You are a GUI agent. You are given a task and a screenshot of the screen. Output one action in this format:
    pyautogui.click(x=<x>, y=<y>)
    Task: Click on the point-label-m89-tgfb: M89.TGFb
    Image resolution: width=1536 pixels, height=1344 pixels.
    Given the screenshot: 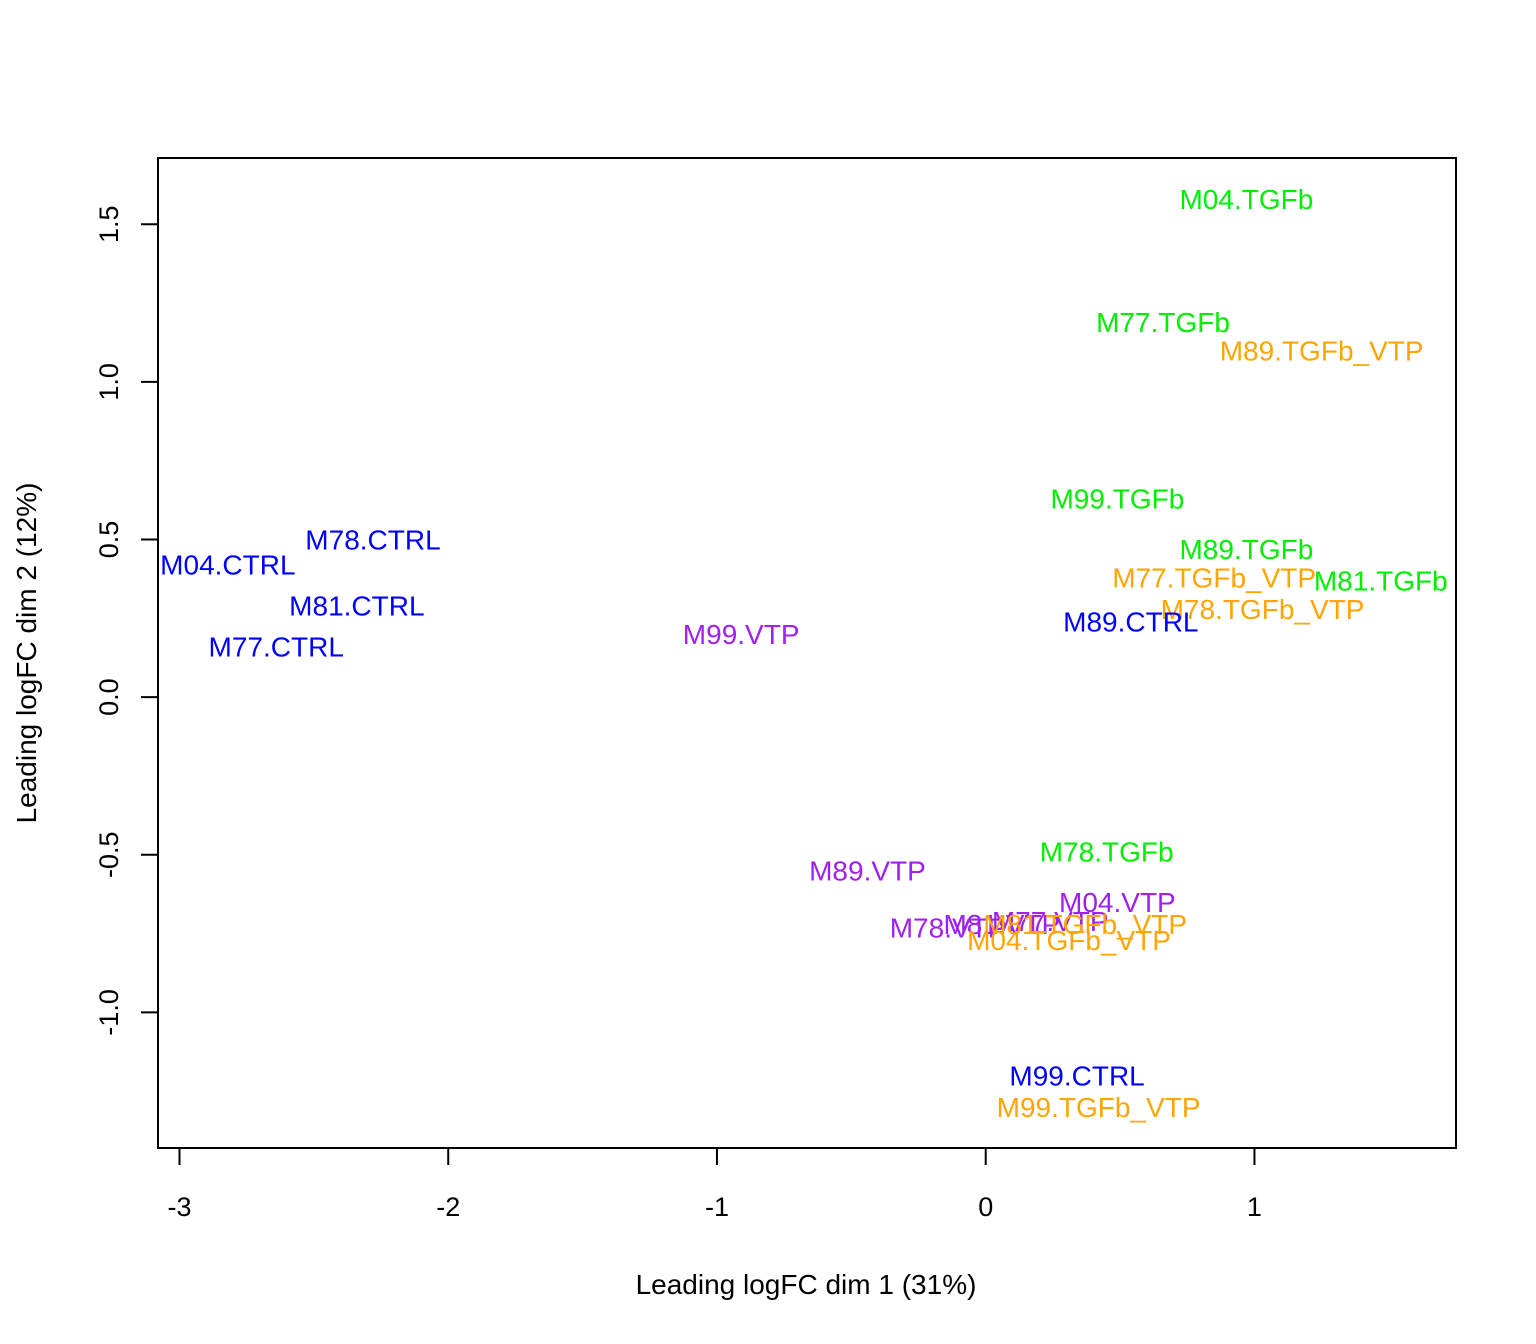 What is the action you would take?
    pyautogui.click(x=1246, y=549)
    